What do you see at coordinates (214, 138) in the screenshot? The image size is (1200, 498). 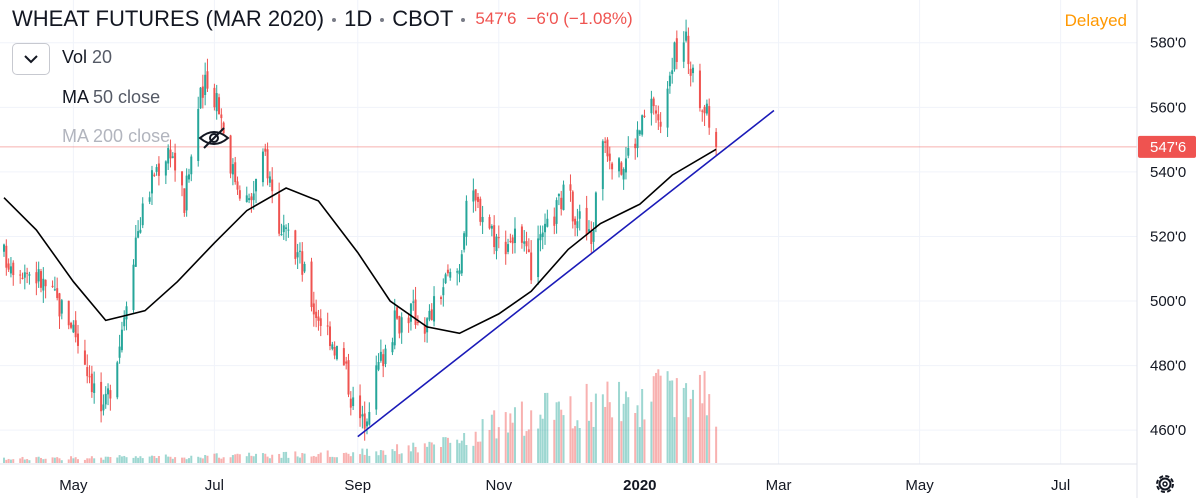 I see `eye-off-icon` at bounding box center [214, 138].